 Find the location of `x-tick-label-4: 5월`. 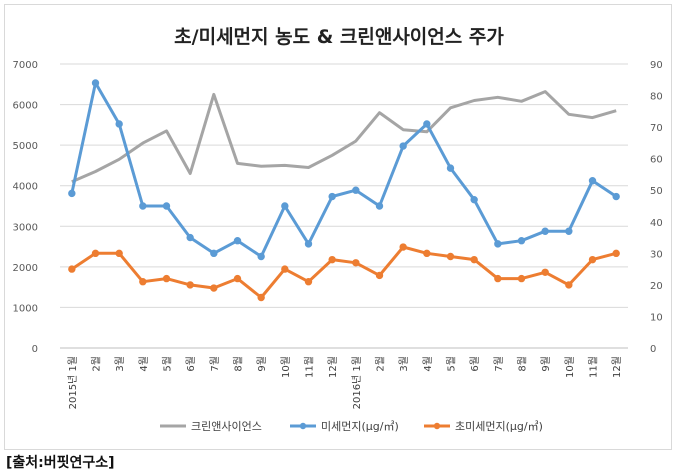

x-tick-label-4: 5월 is located at coordinates (168, 364).